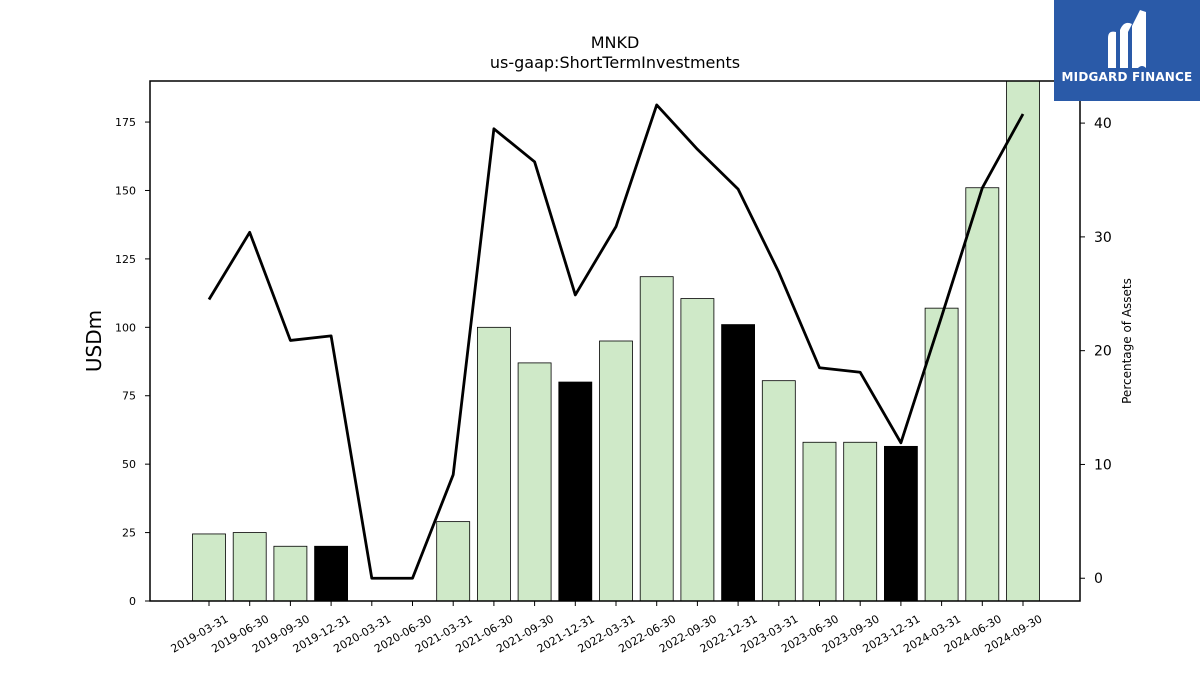  I want to click on y2-tick-label: 10, so click(1103, 465).